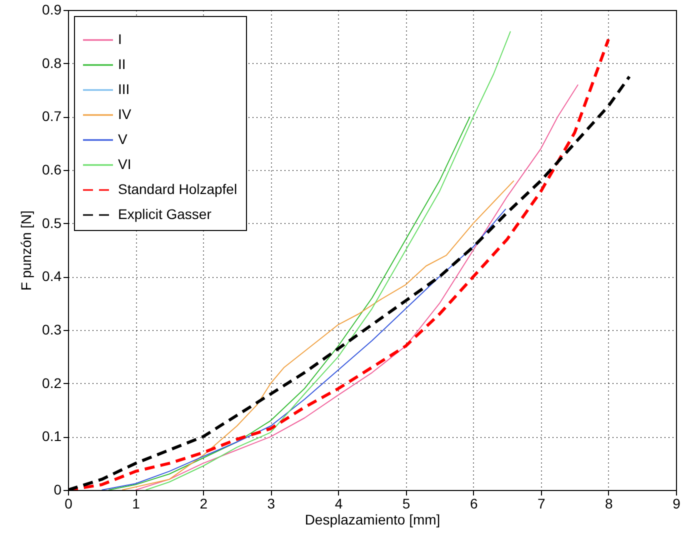 Image resolution: width=681 pixels, height=545 pixels. What do you see at coordinates (122, 64) in the screenshot?
I see `legend-label: II` at bounding box center [122, 64].